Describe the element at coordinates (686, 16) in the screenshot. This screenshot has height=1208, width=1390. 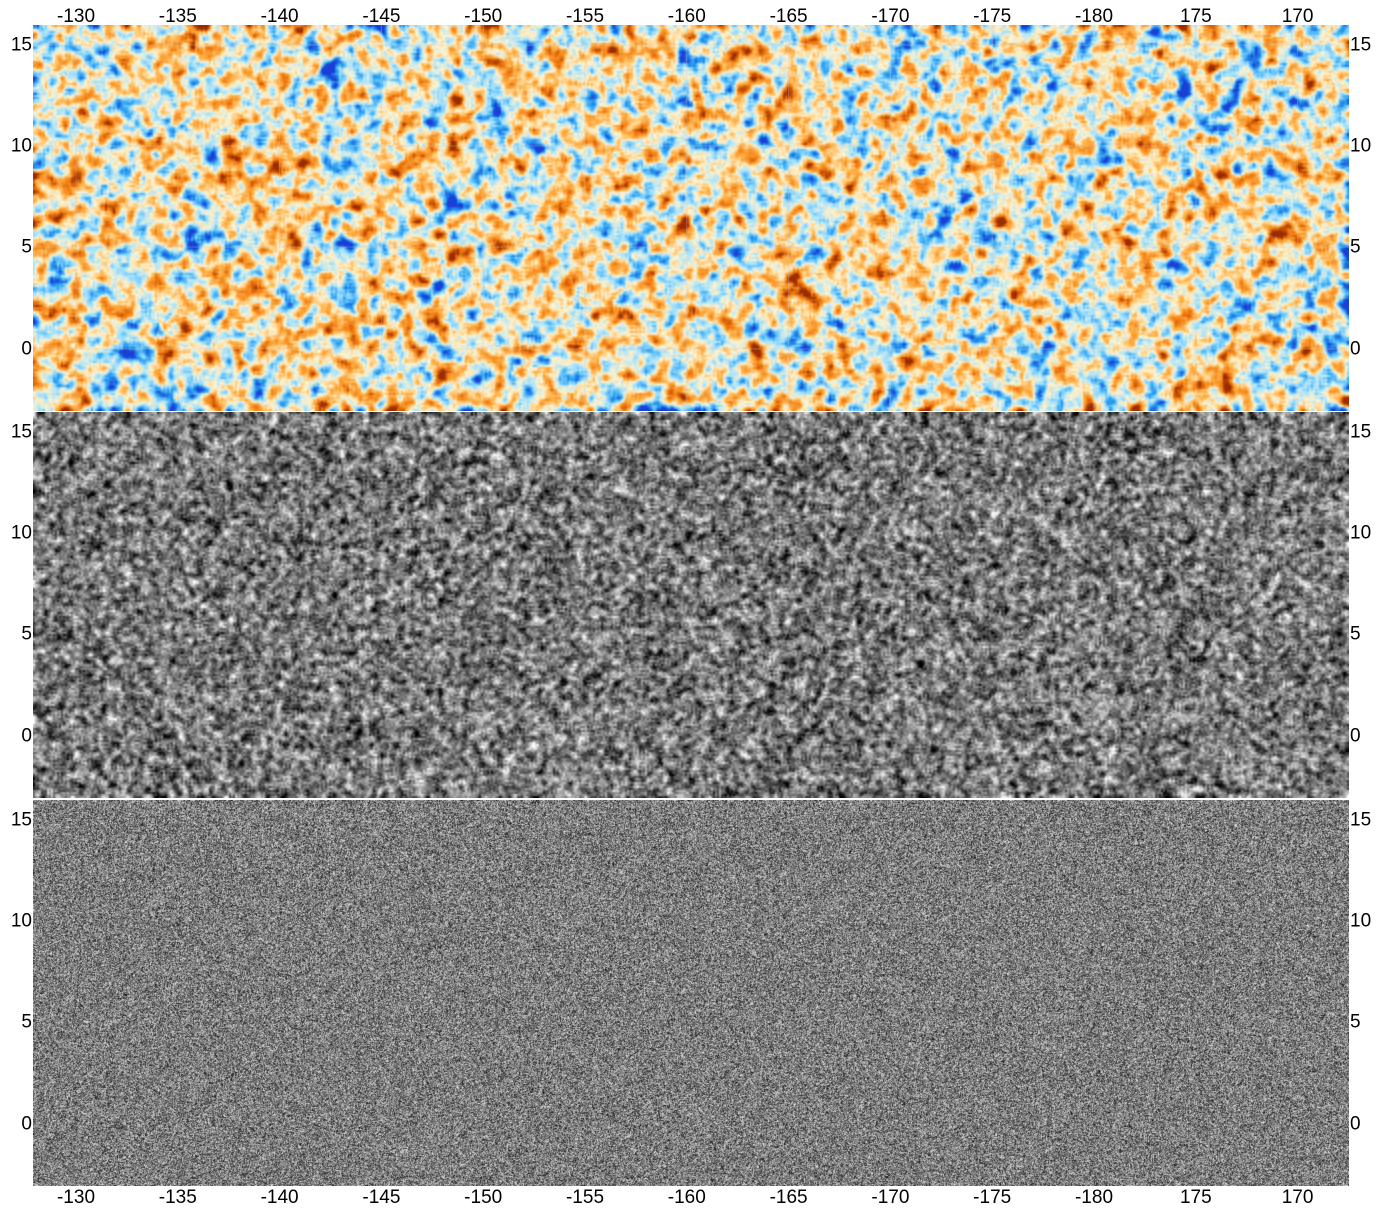
I see `top-x-tick-label: -160` at that location.